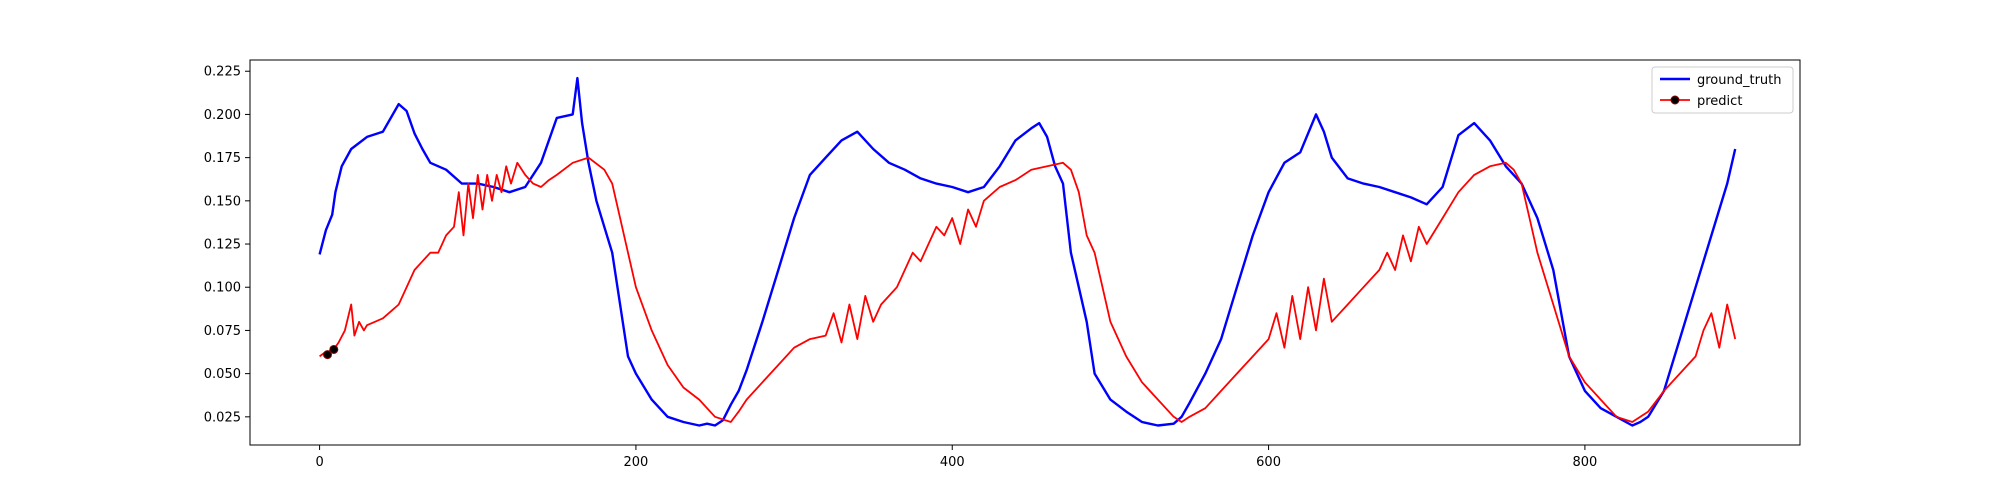 This screenshot has width=2000, height=500. What do you see at coordinates (222, 201) in the screenshot?
I see `y-tick-label: 0.150` at bounding box center [222, 201].